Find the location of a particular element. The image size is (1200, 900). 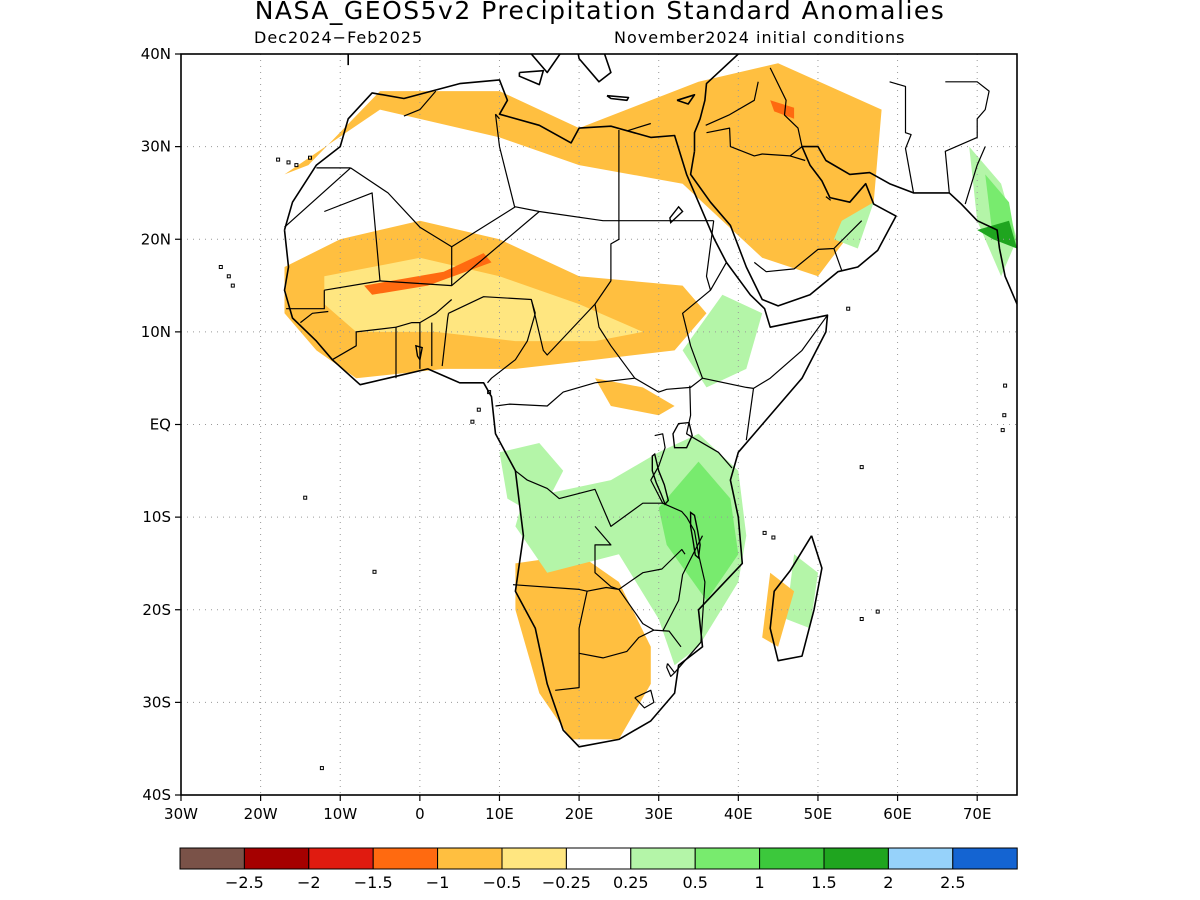

lake-victoria is located at coordinates (682, 435).